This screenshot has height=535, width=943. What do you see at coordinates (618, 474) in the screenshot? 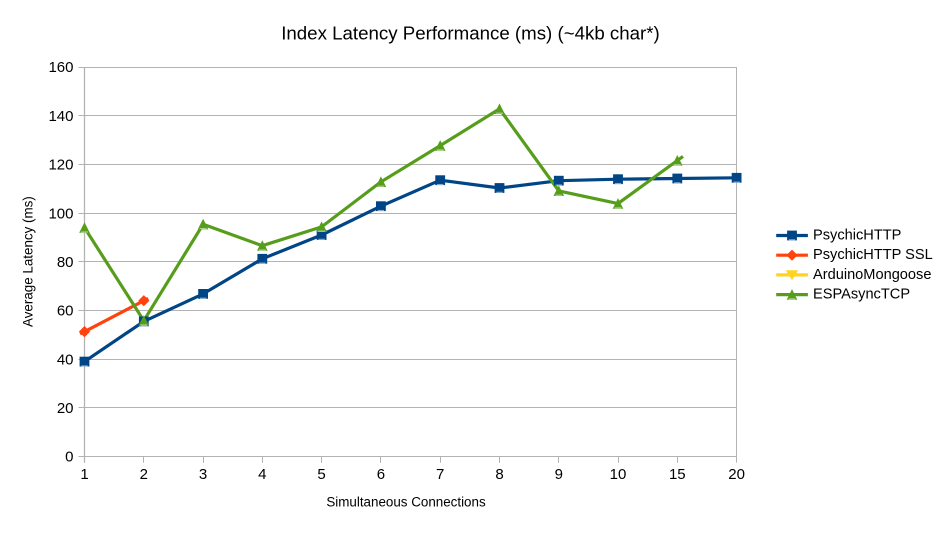
I see `svg-text: 10` at bounding box center [618, 474].